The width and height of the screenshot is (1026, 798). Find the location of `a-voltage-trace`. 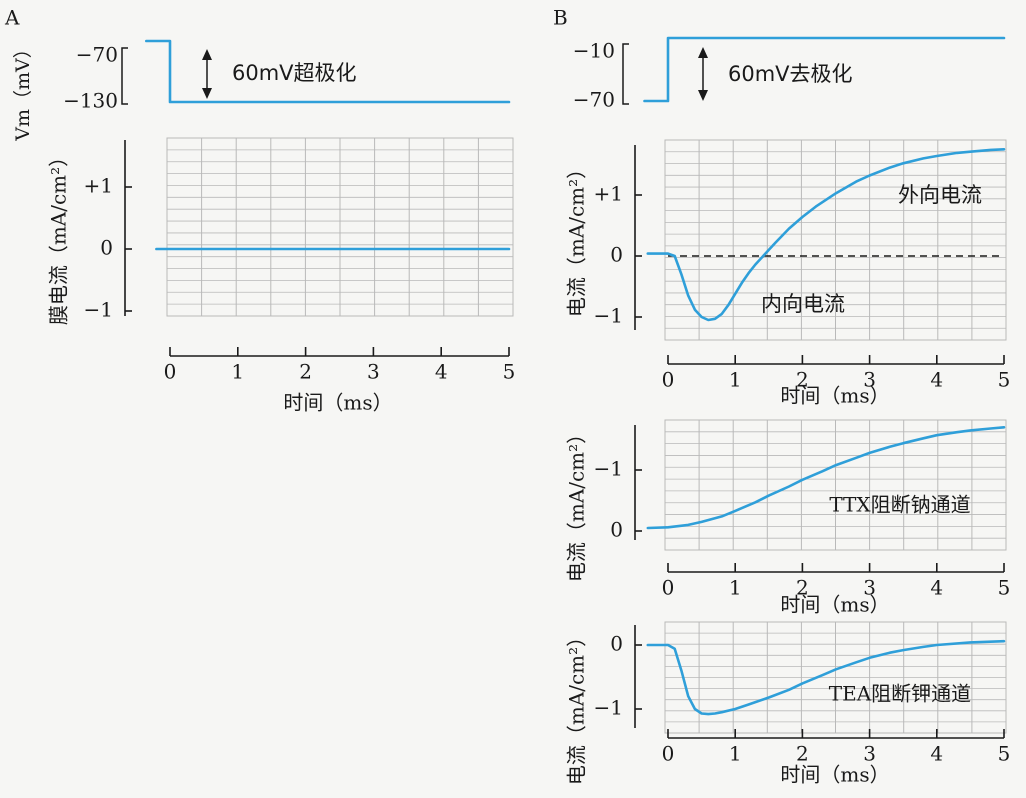

a-voltage-trace is located at coordinates (328, 71).